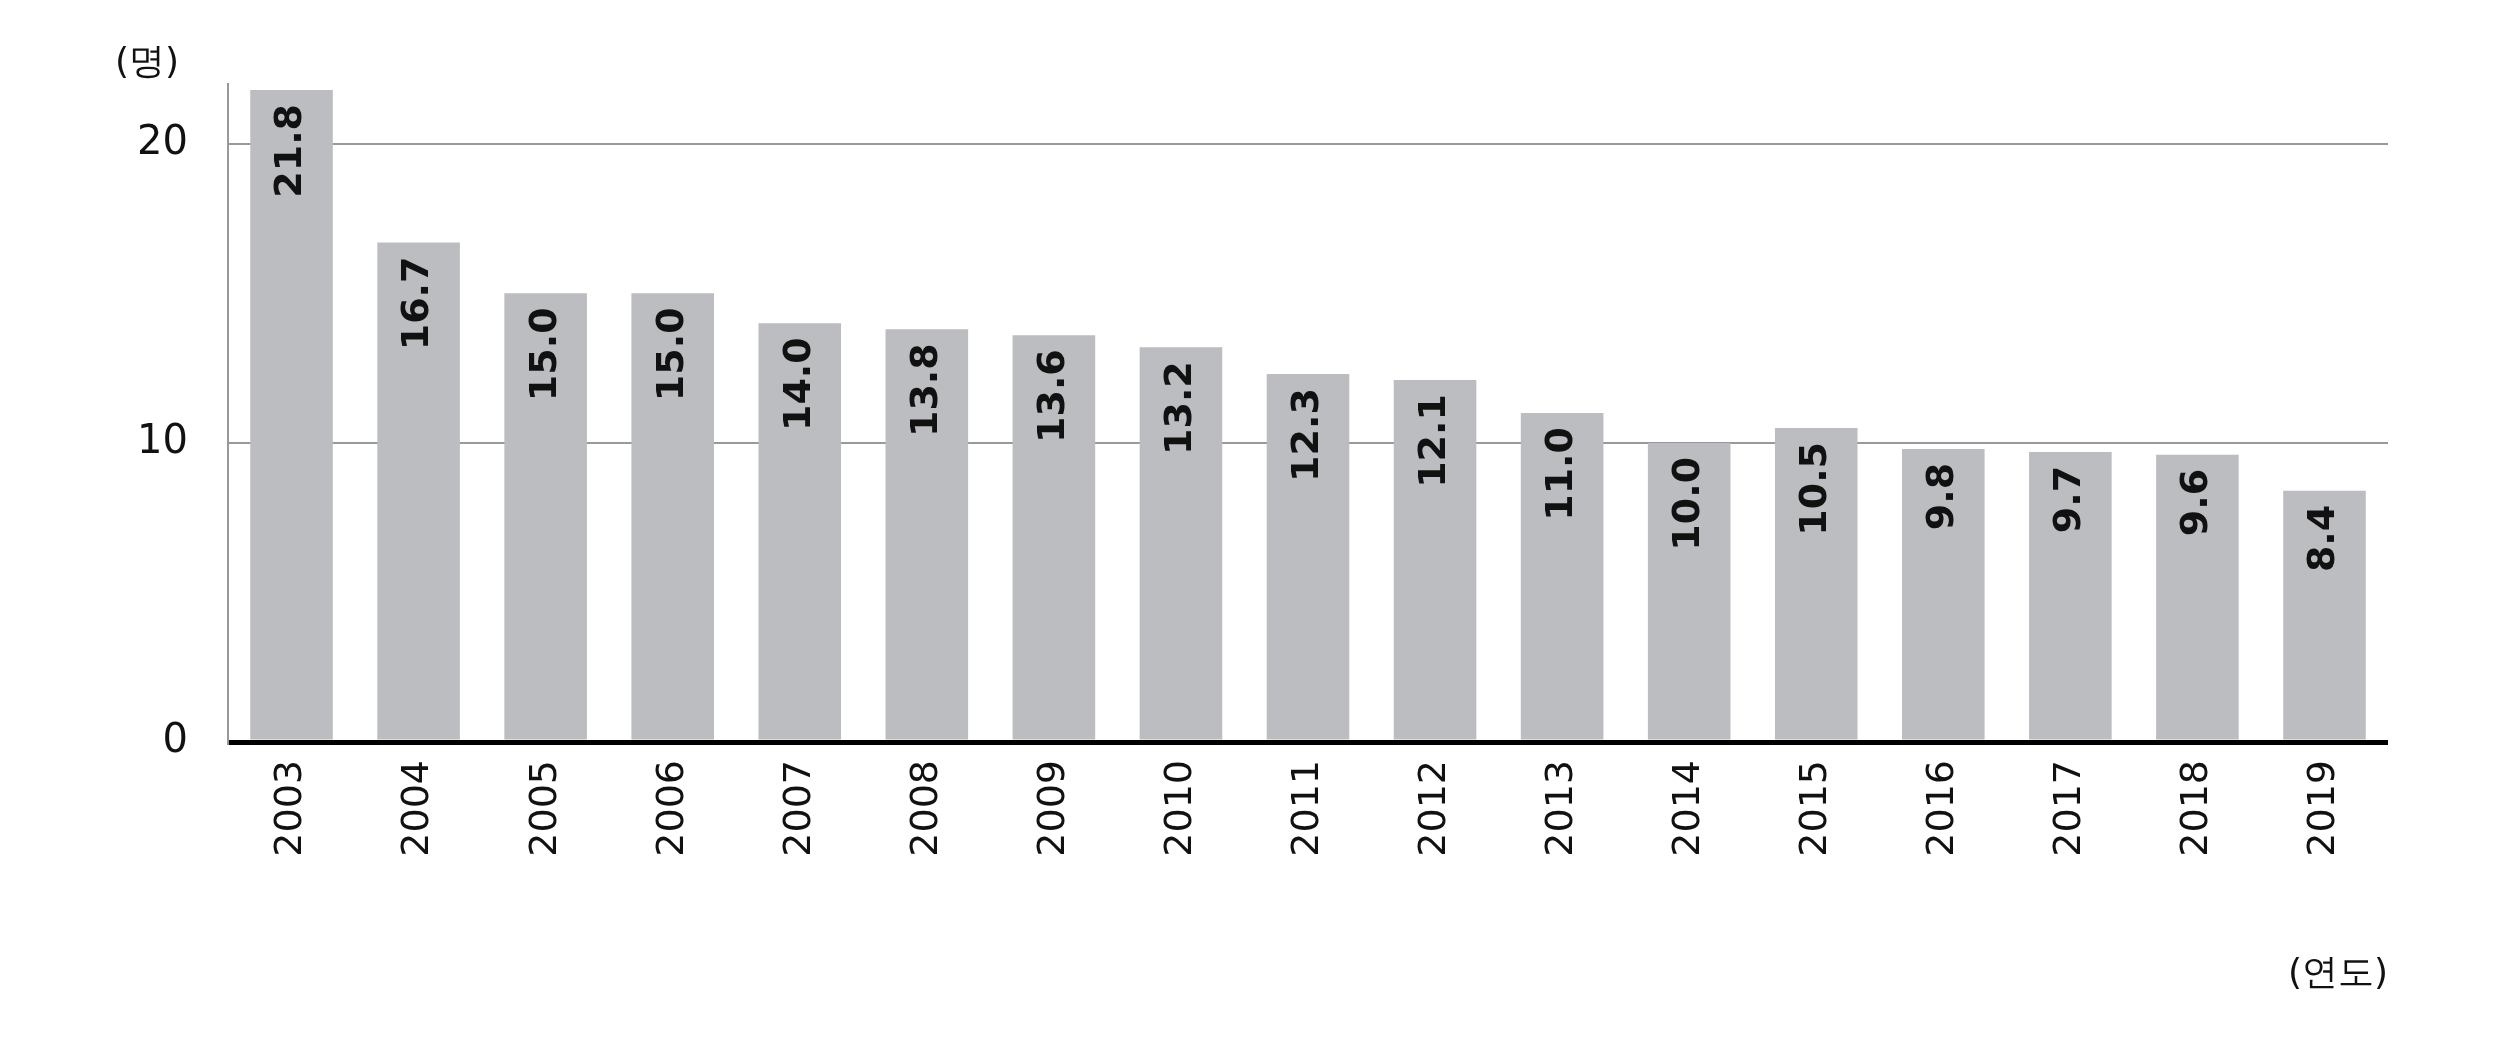 Image resolution: width=2504 pixels, height=1051 pixels. Describe the element at coordinates (1558, 808) in the screenshot. I see `x-tick-label: 2013` at that location.